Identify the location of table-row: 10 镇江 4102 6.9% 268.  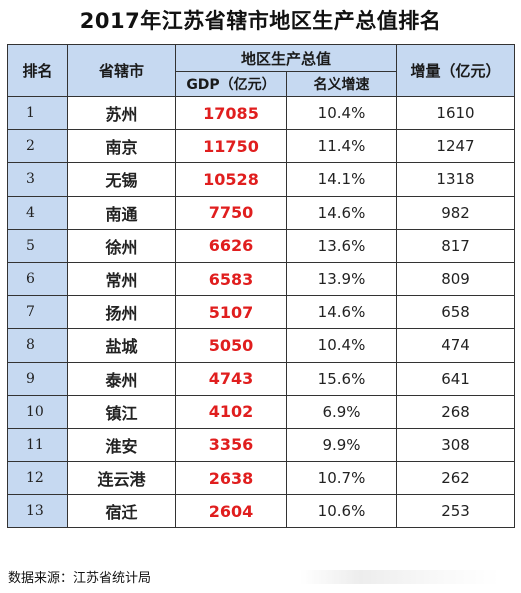
(261, 411).